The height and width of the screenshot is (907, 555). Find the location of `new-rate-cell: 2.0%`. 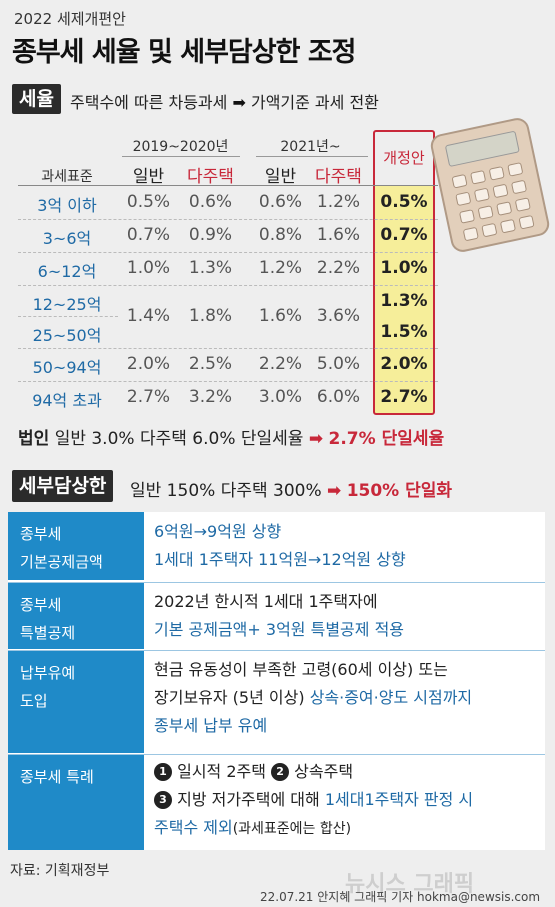

new-rate-cell: 2.0% is located at coordinates (404, 364).